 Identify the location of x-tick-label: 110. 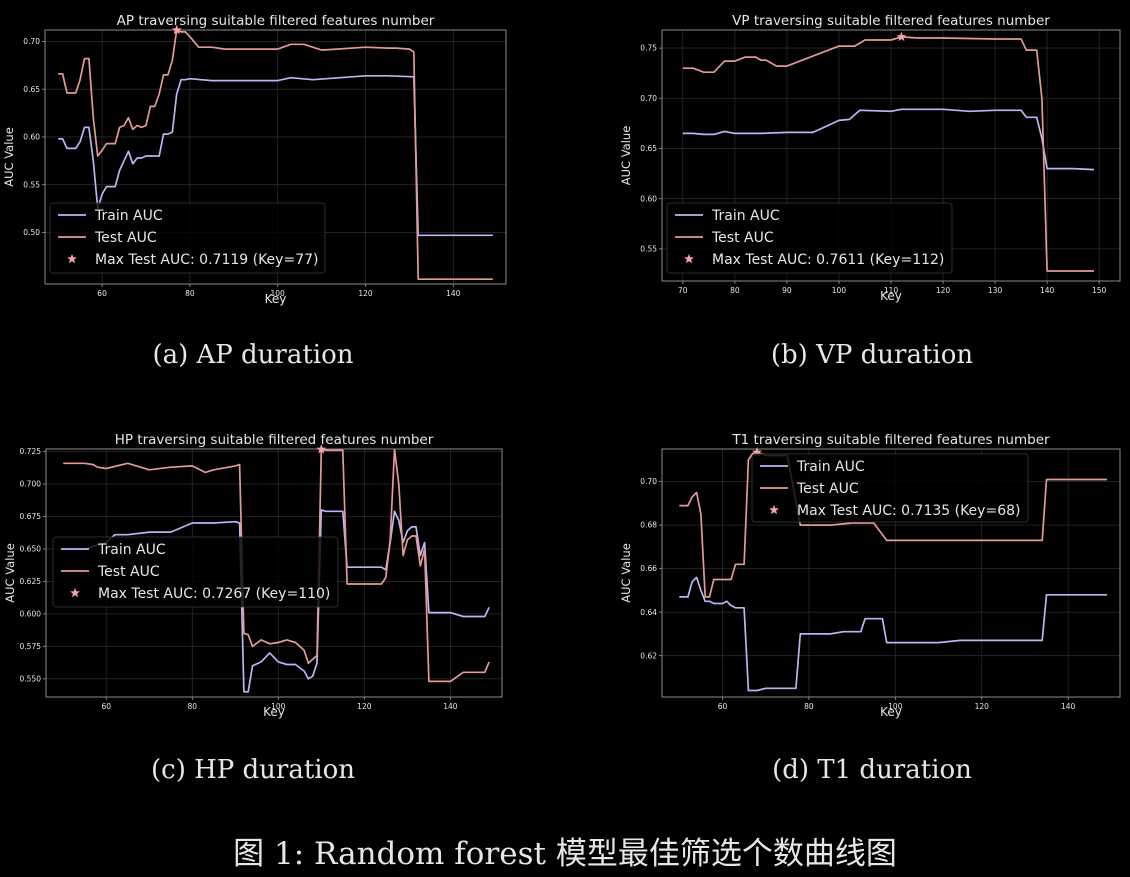
(891, 290).